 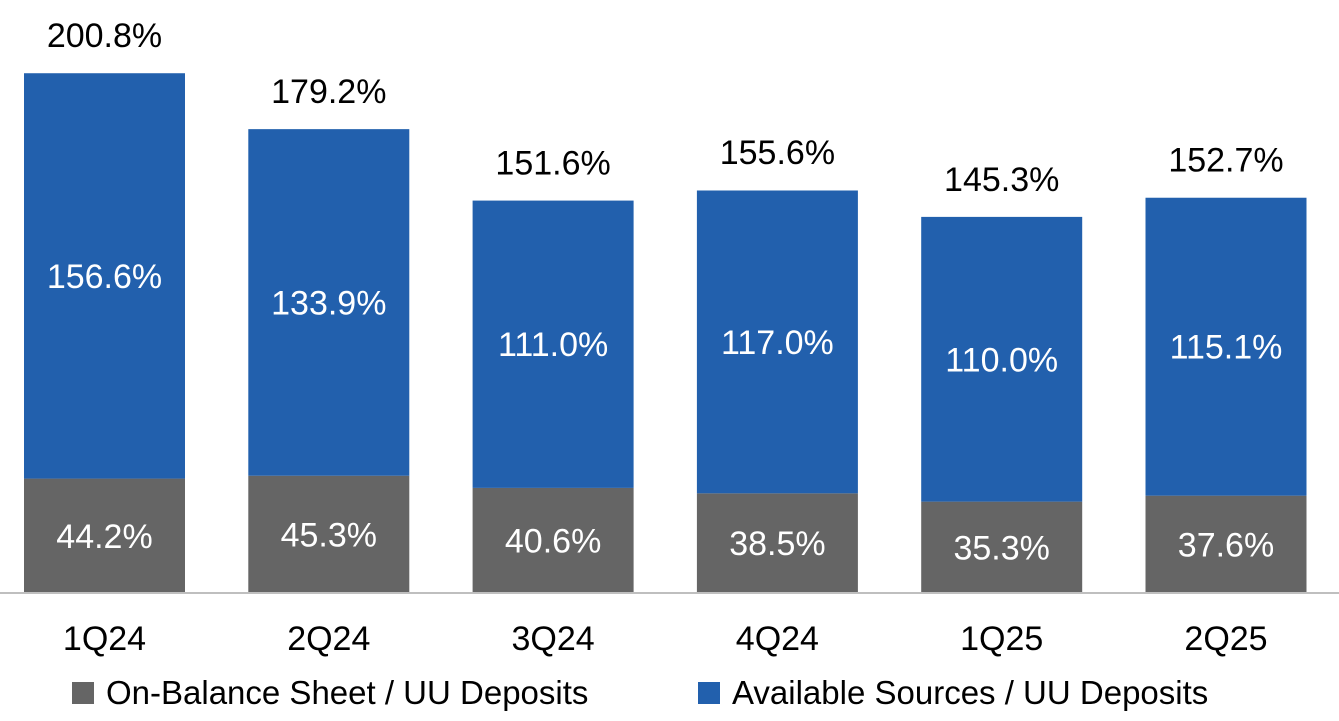 I want to click on total-label: 179.2%, so click(x=328, y=92).